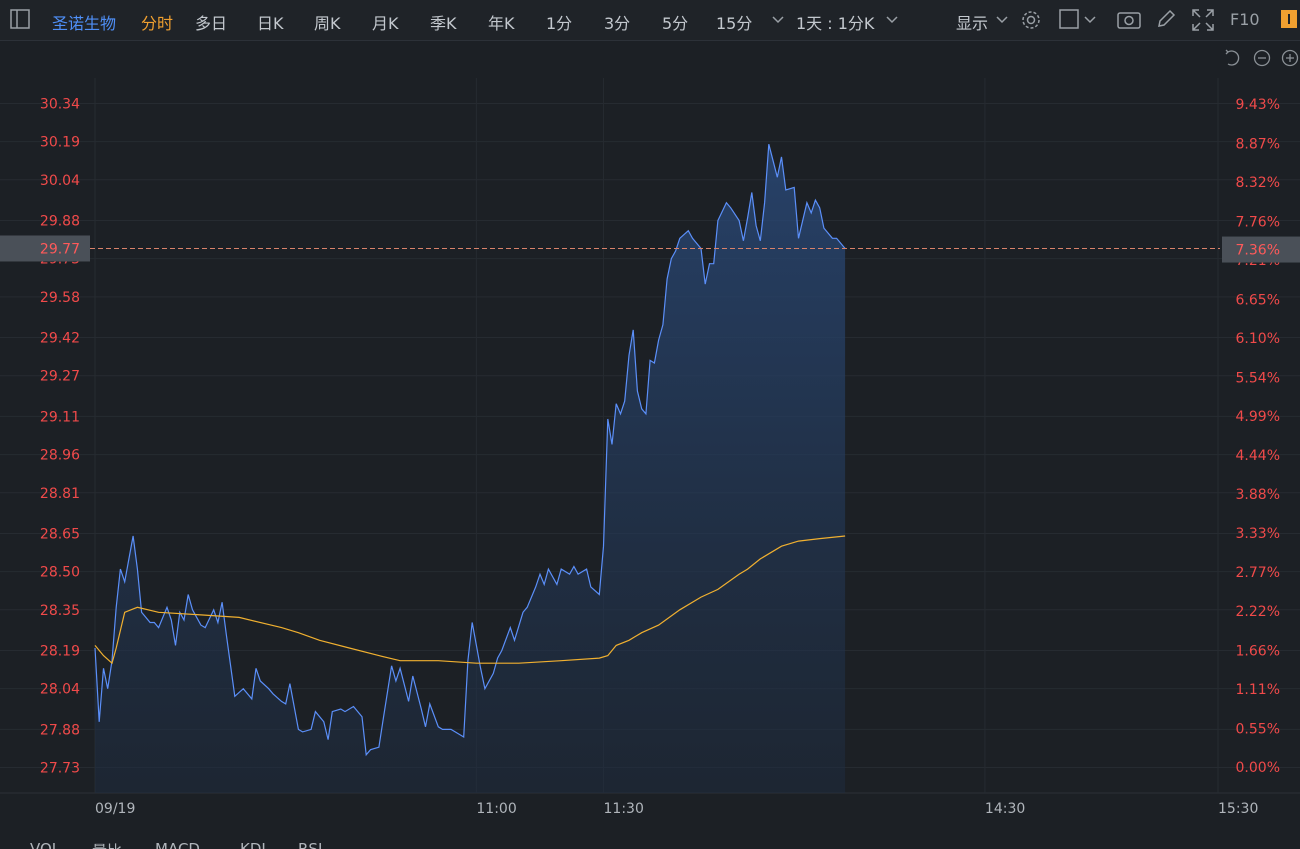 The image size is (1300, 849). I want to click on y-tick-label: 28.96, so click(60, 456).